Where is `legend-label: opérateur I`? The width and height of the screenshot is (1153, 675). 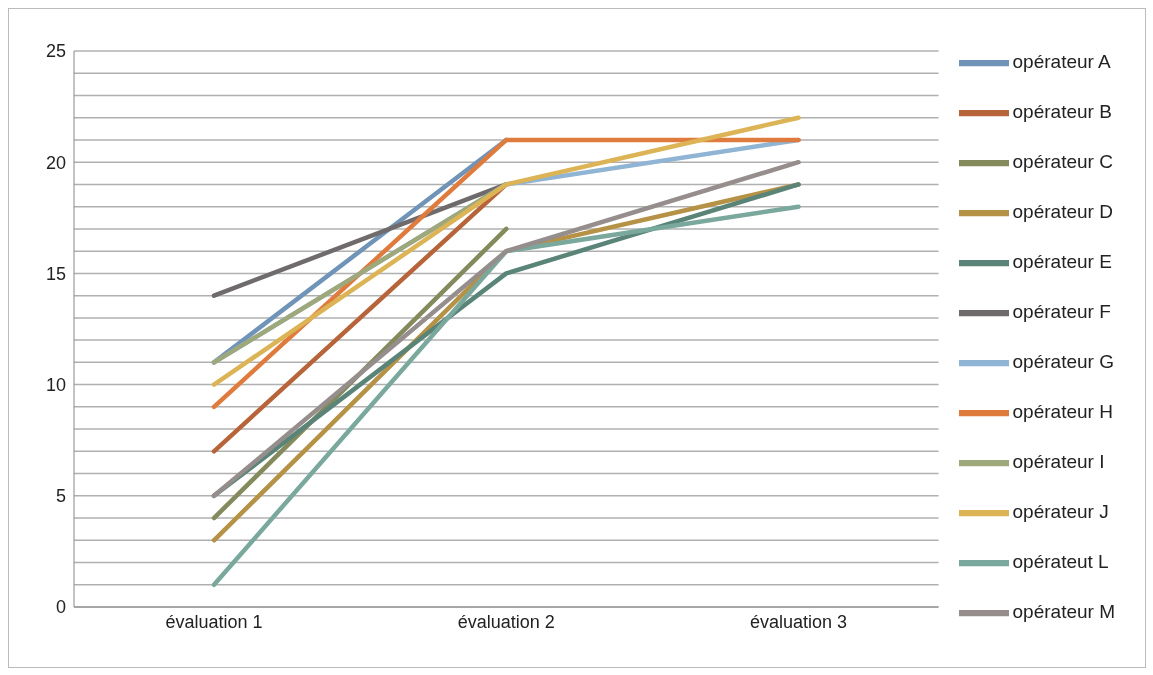
legend-label: opérateur I is located at coordinates (1058, 462).